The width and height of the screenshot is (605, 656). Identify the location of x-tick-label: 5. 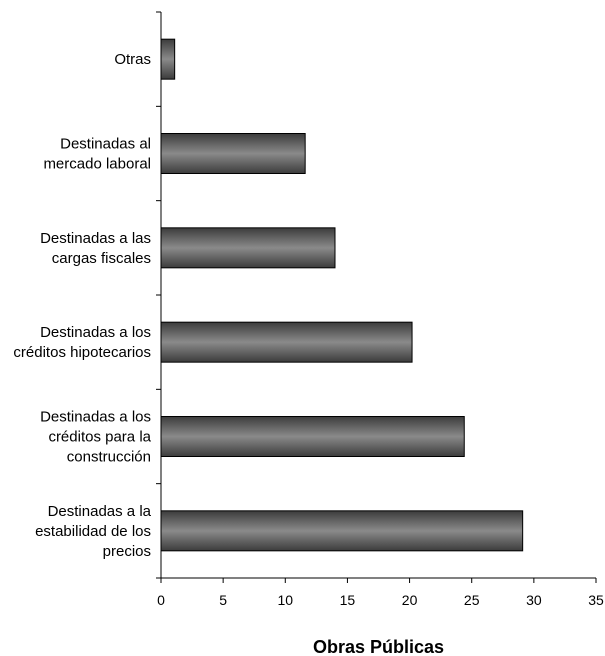
(223, 600).